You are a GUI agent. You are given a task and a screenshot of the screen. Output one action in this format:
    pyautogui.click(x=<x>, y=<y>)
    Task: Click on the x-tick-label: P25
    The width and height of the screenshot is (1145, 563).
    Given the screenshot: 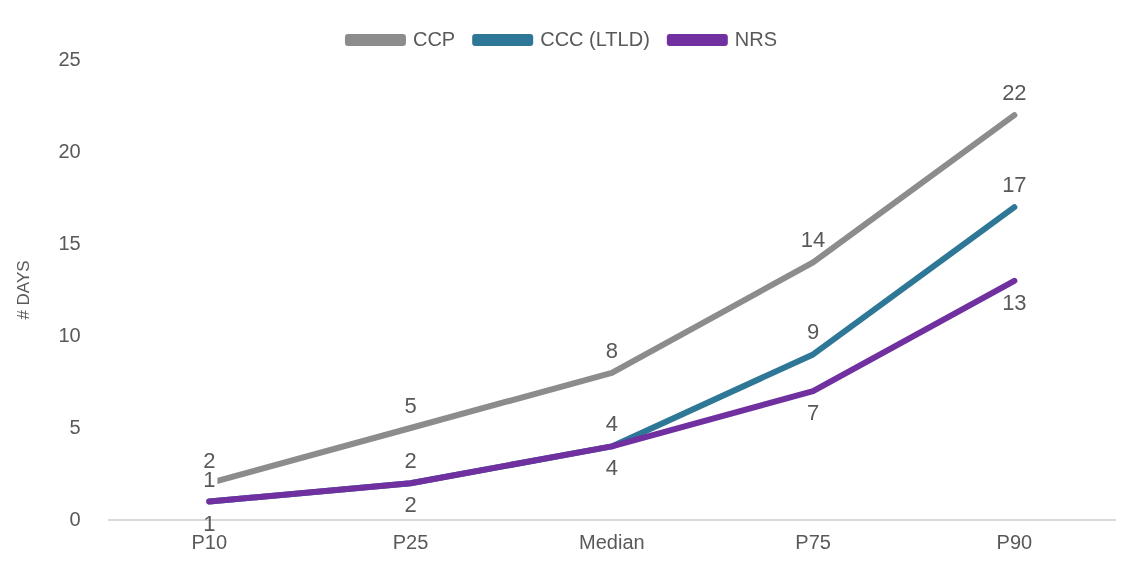 What is the action you would take?
    pyautogui.click(x=410, y=541)
    